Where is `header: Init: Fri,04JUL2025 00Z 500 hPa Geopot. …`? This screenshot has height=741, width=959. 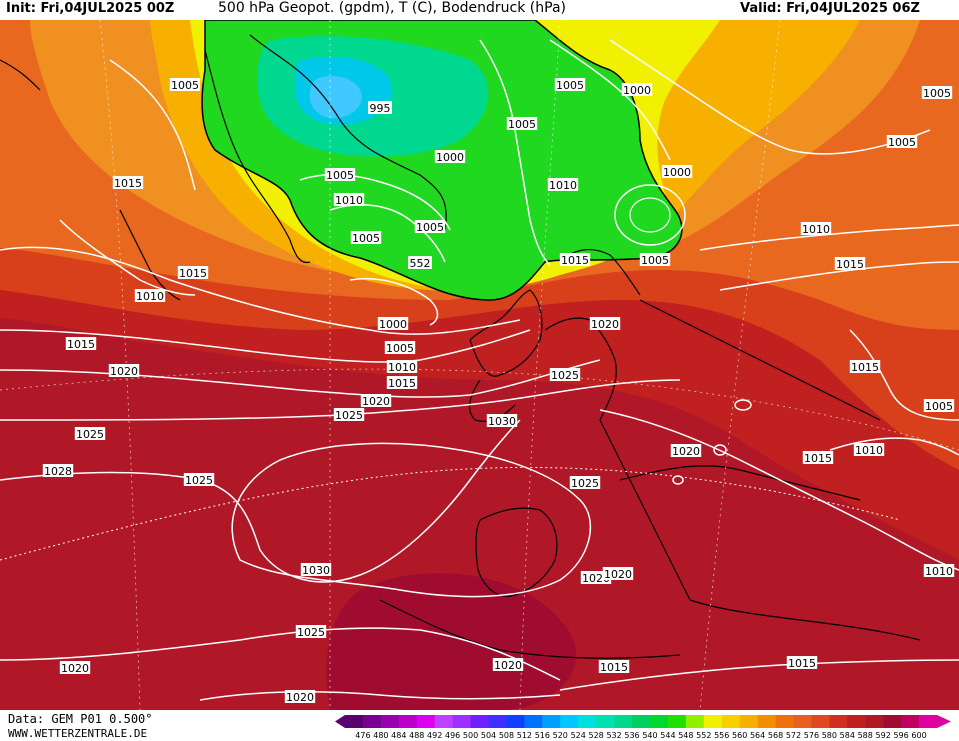 header: Init: Fri,04JUL2025 00Z 500 hPa Geopot. … is located at coordinates (479, 10).